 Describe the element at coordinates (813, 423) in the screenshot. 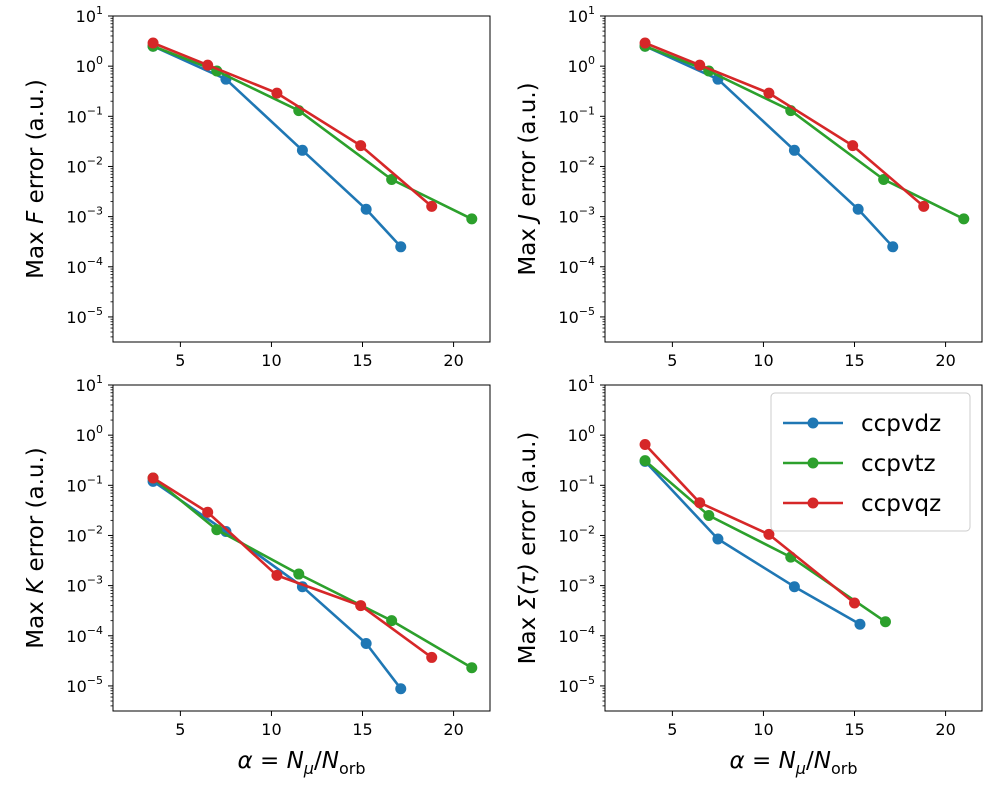

I see `legend-marker-ccpvdz` at that location.